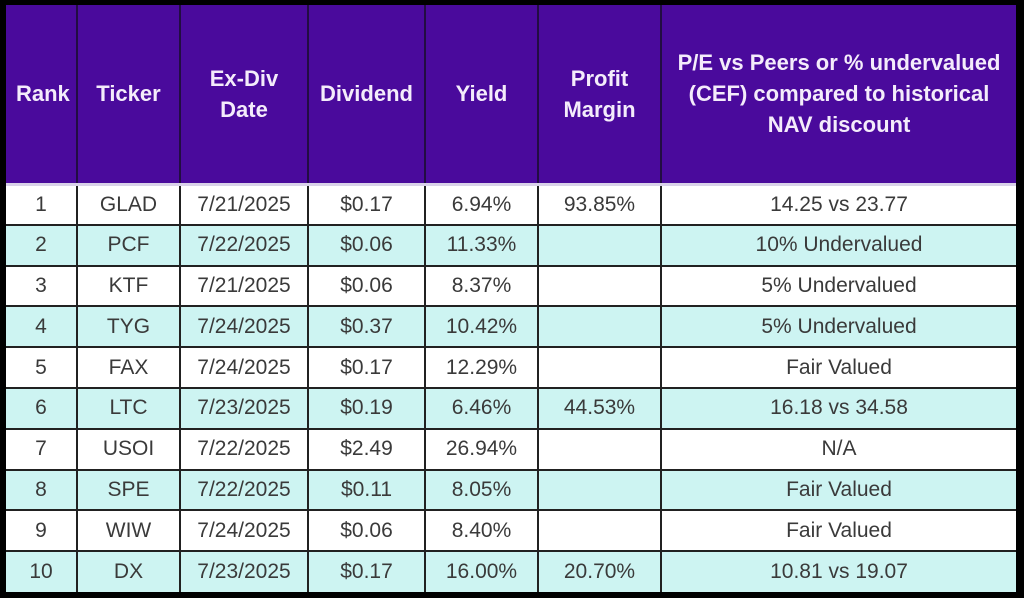  What do you see at coordinates (128, 367) in the screenshot?
I see `cell-ticker: FAX` at bounding box center [128, 367].